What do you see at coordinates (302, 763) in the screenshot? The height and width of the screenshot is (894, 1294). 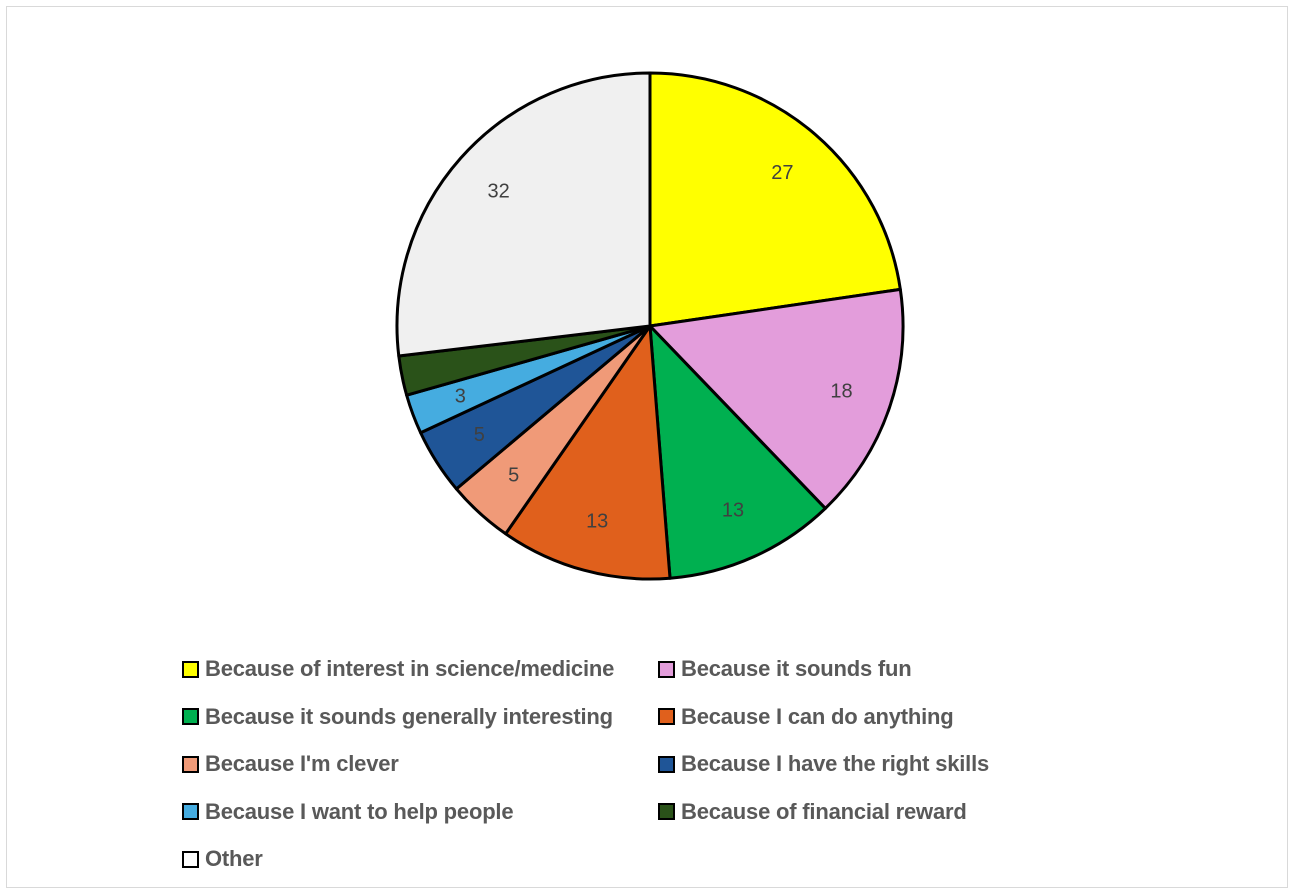 I see `legend-label: Because I'm clever` at bounding box center [302, 763].